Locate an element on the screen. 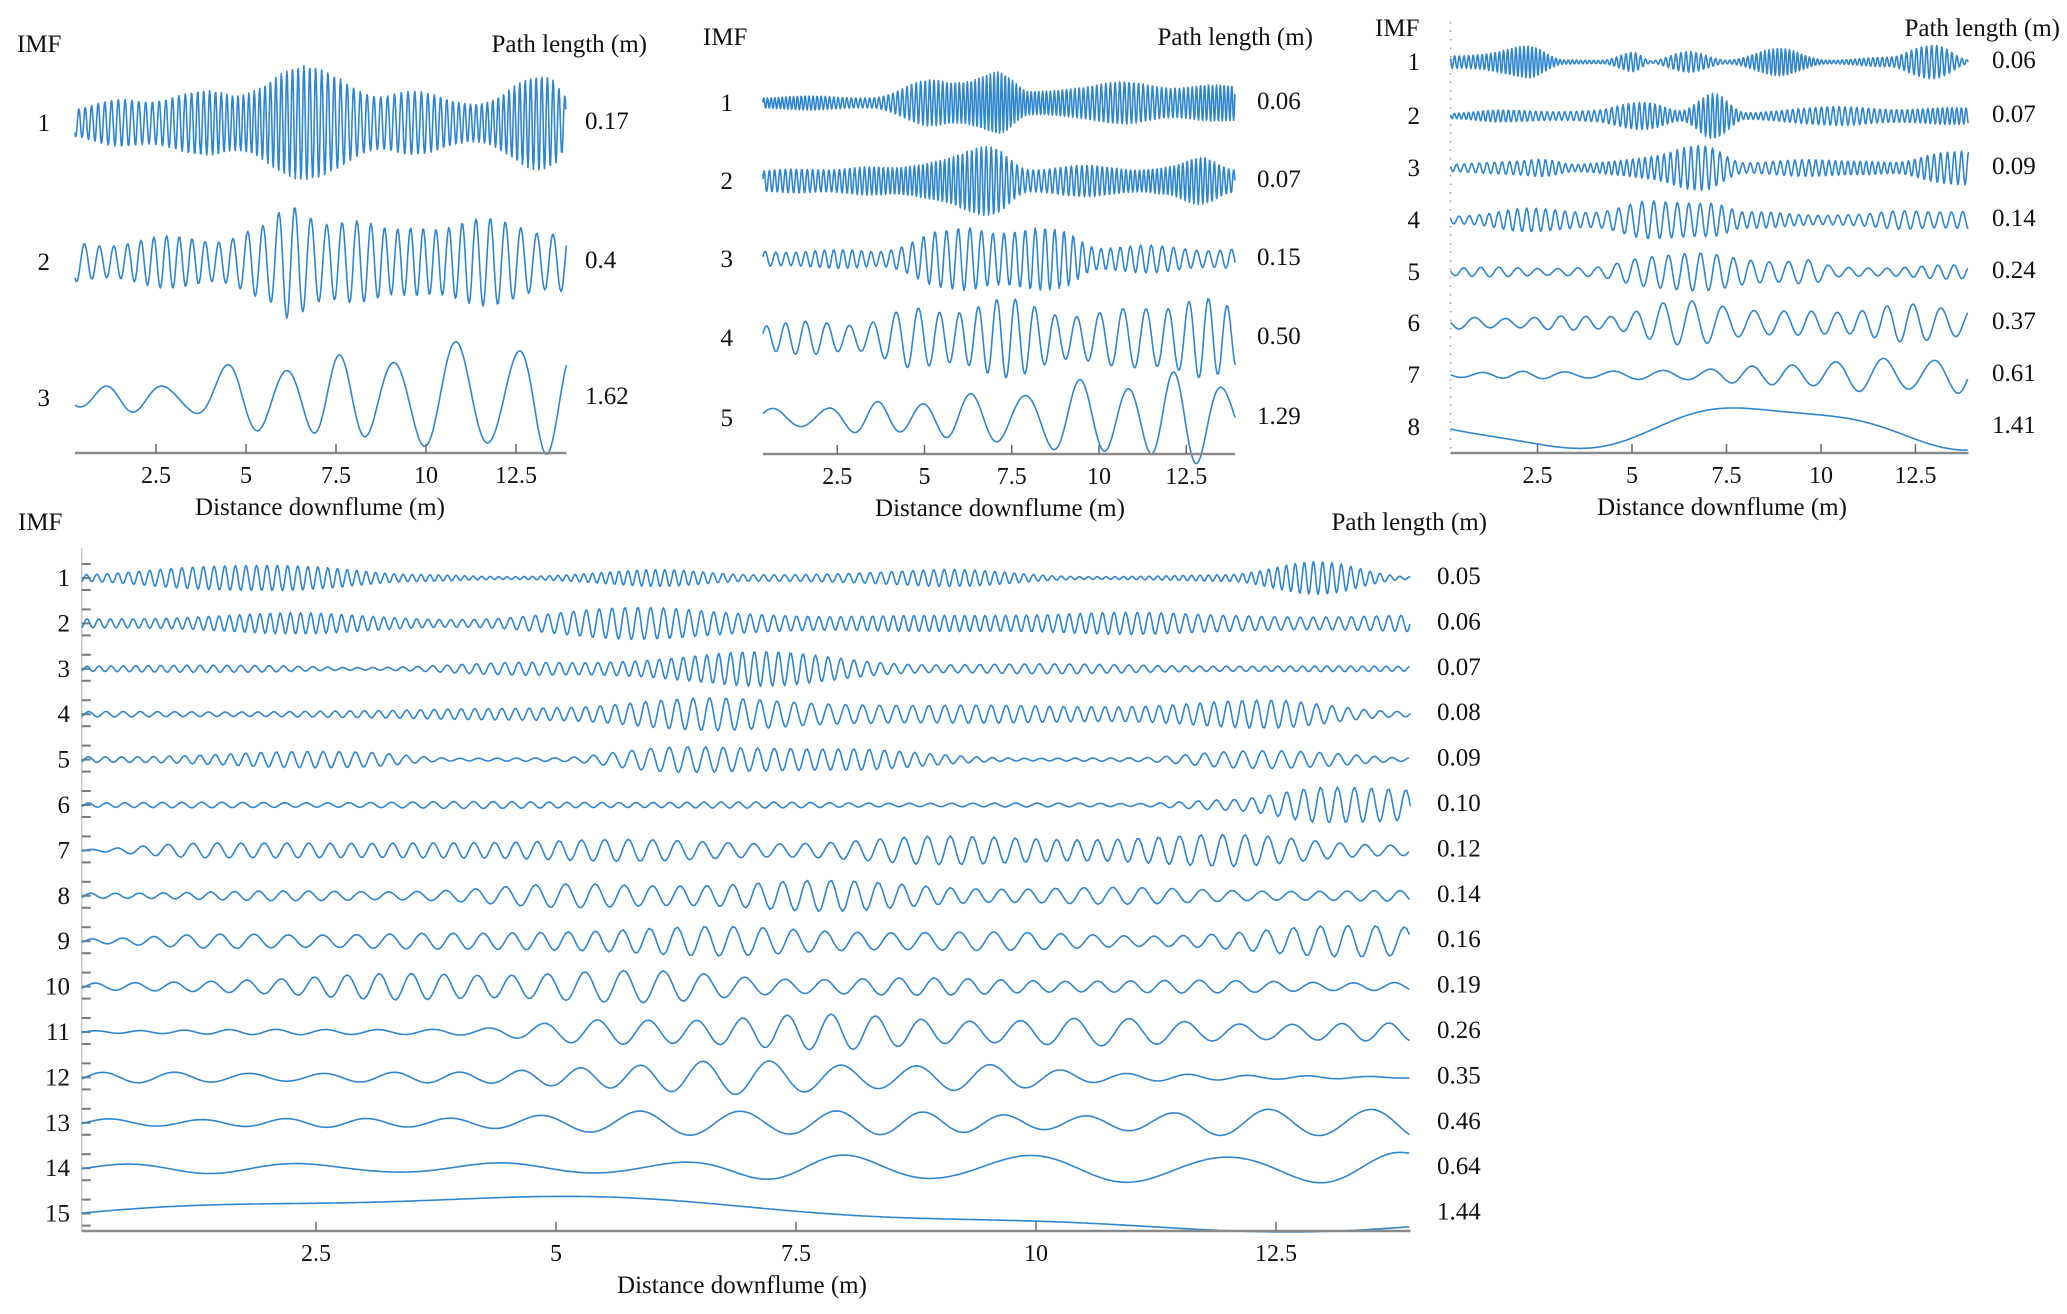 This screenshot has height=1314, width=2067. path-length-value: 0.16 is located at coordinates (1459, 939).